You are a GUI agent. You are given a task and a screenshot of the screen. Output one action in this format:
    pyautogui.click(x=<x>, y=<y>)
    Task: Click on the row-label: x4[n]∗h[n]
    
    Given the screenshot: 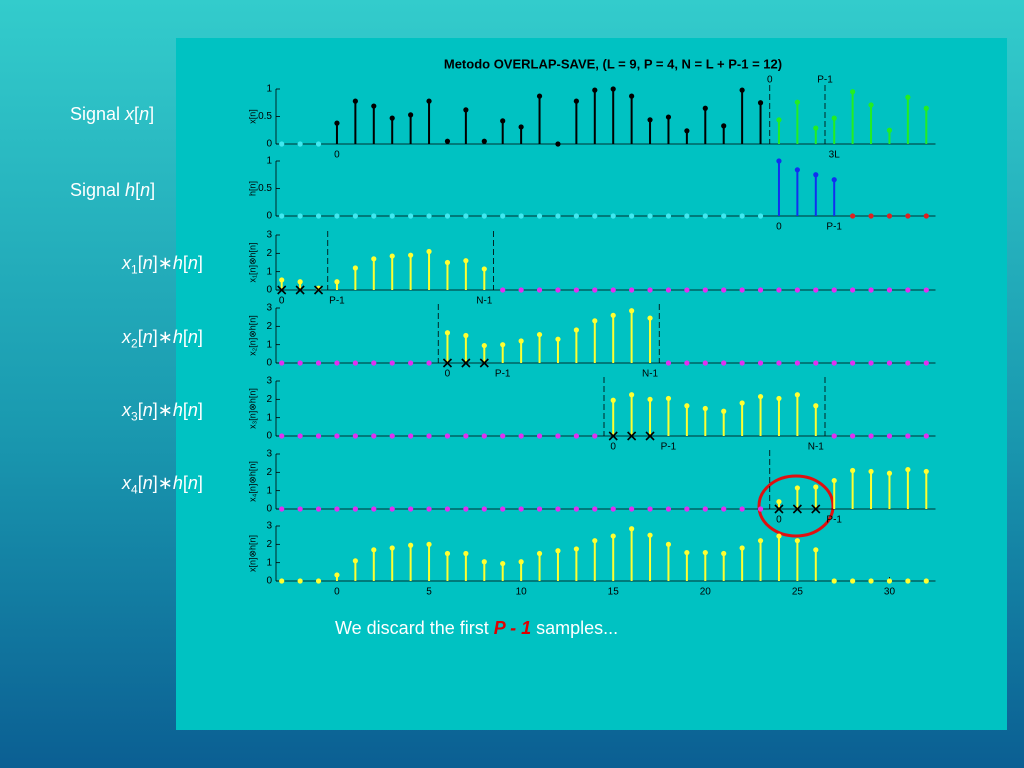 What is the action you would take?
    pyautogui.click(x=162, y=485)
    